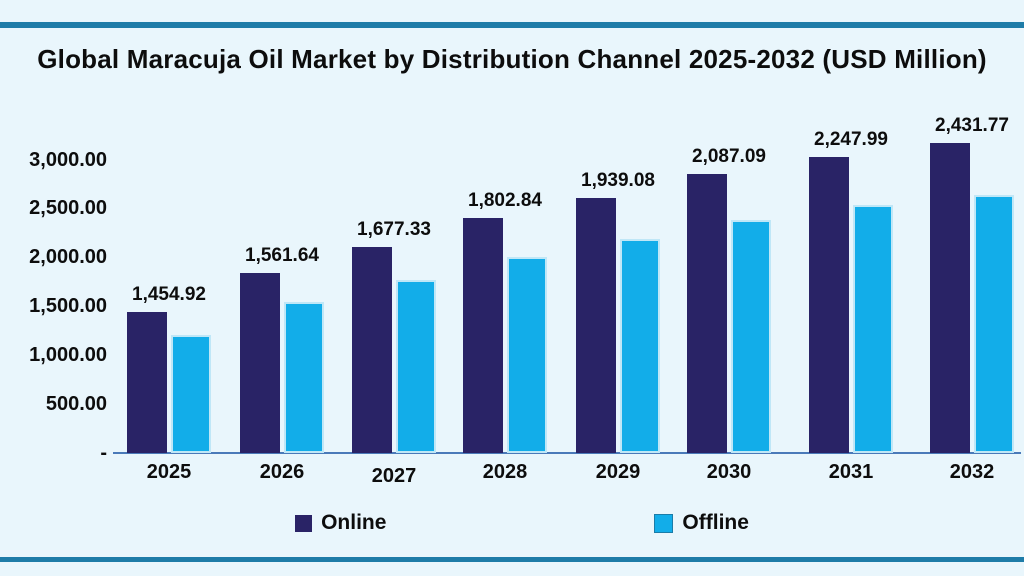 The height and width of the screenshot is (576, 1024). What do you see at coordinates (68, 160) in the screenshot?
I see `y-axis-tick-label: 3,000.00` at bounding box center [68, 160].